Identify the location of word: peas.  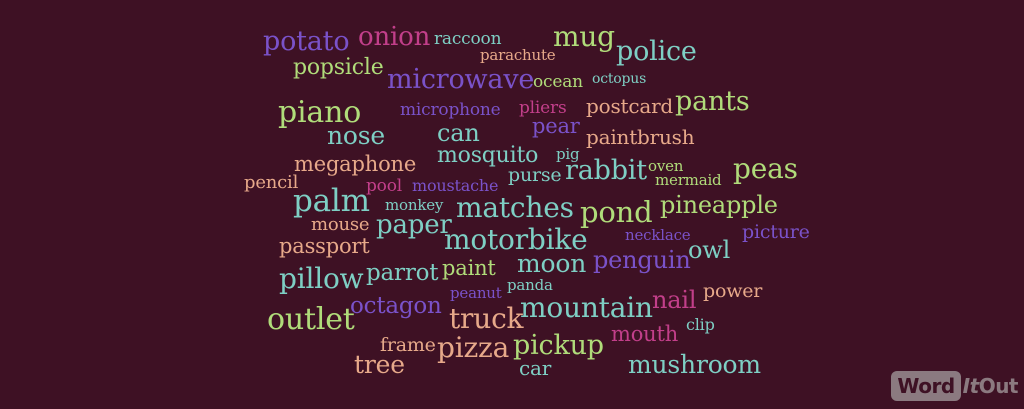
(765, 168).